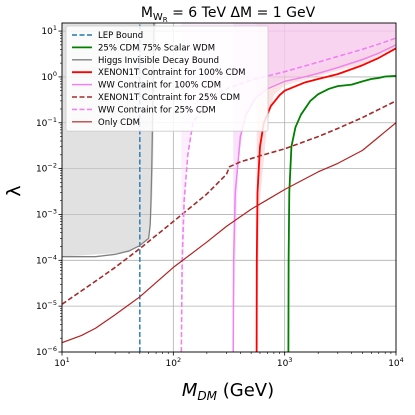 The width and height of the screenshot is (415, 415). What do you see at coordinates (46, 213) in the screenshot?
I see `y-tick-label: 10⁻³` at bounding box center [46, 213].